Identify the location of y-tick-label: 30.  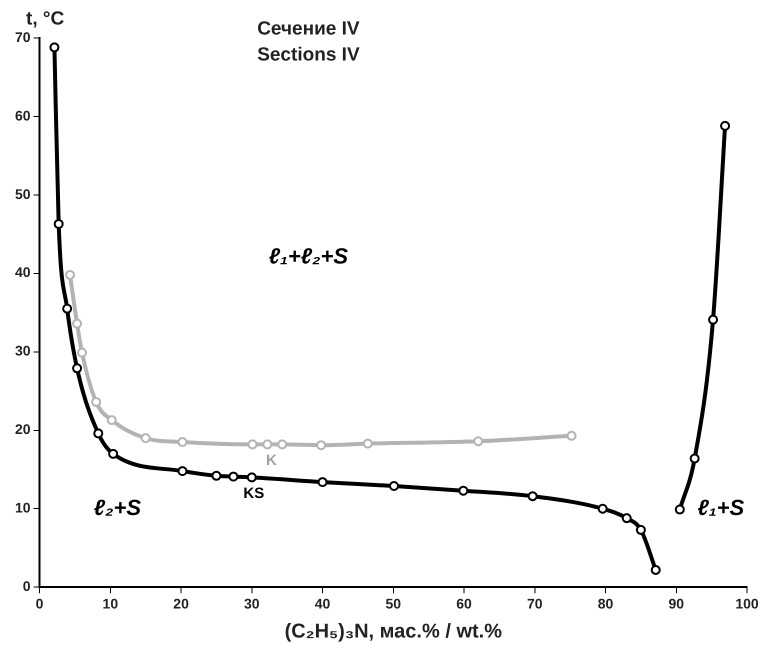
(22, 350).